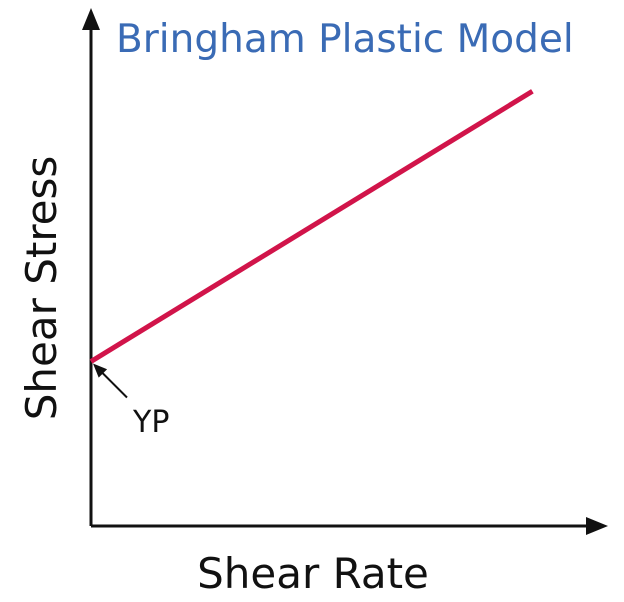  Describe the element at coordinates (113, 383) in the screenshot. I see `yield-point-arrow` at that location.